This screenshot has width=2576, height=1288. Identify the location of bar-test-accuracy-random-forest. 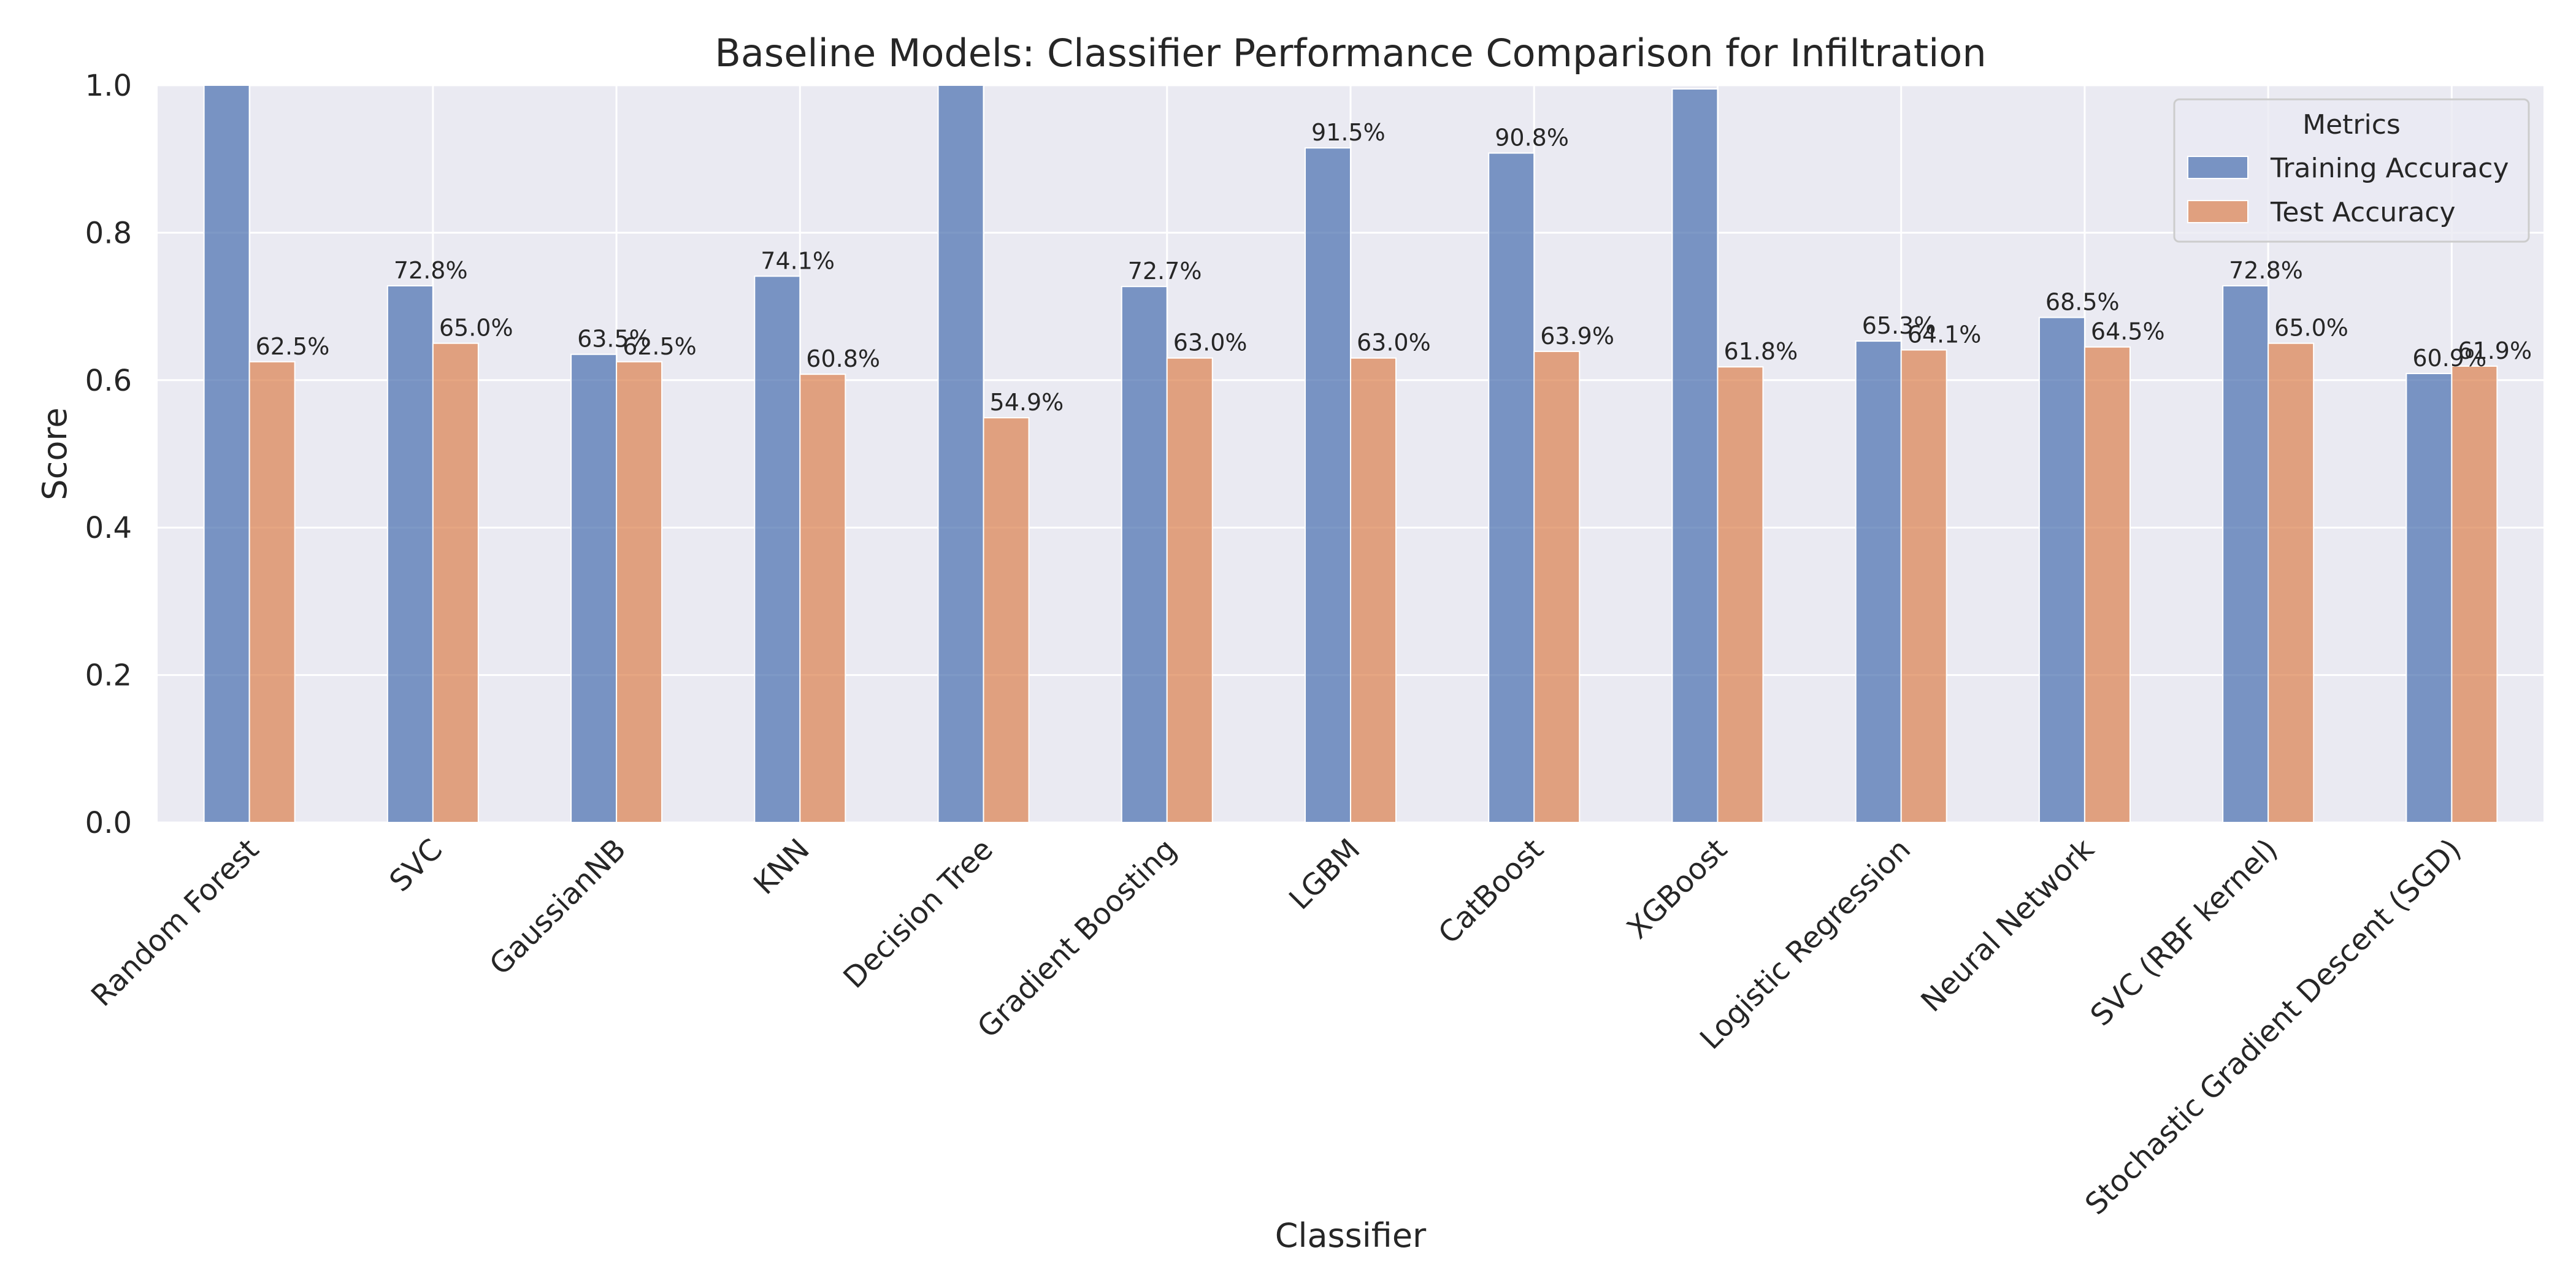
(272, 592).